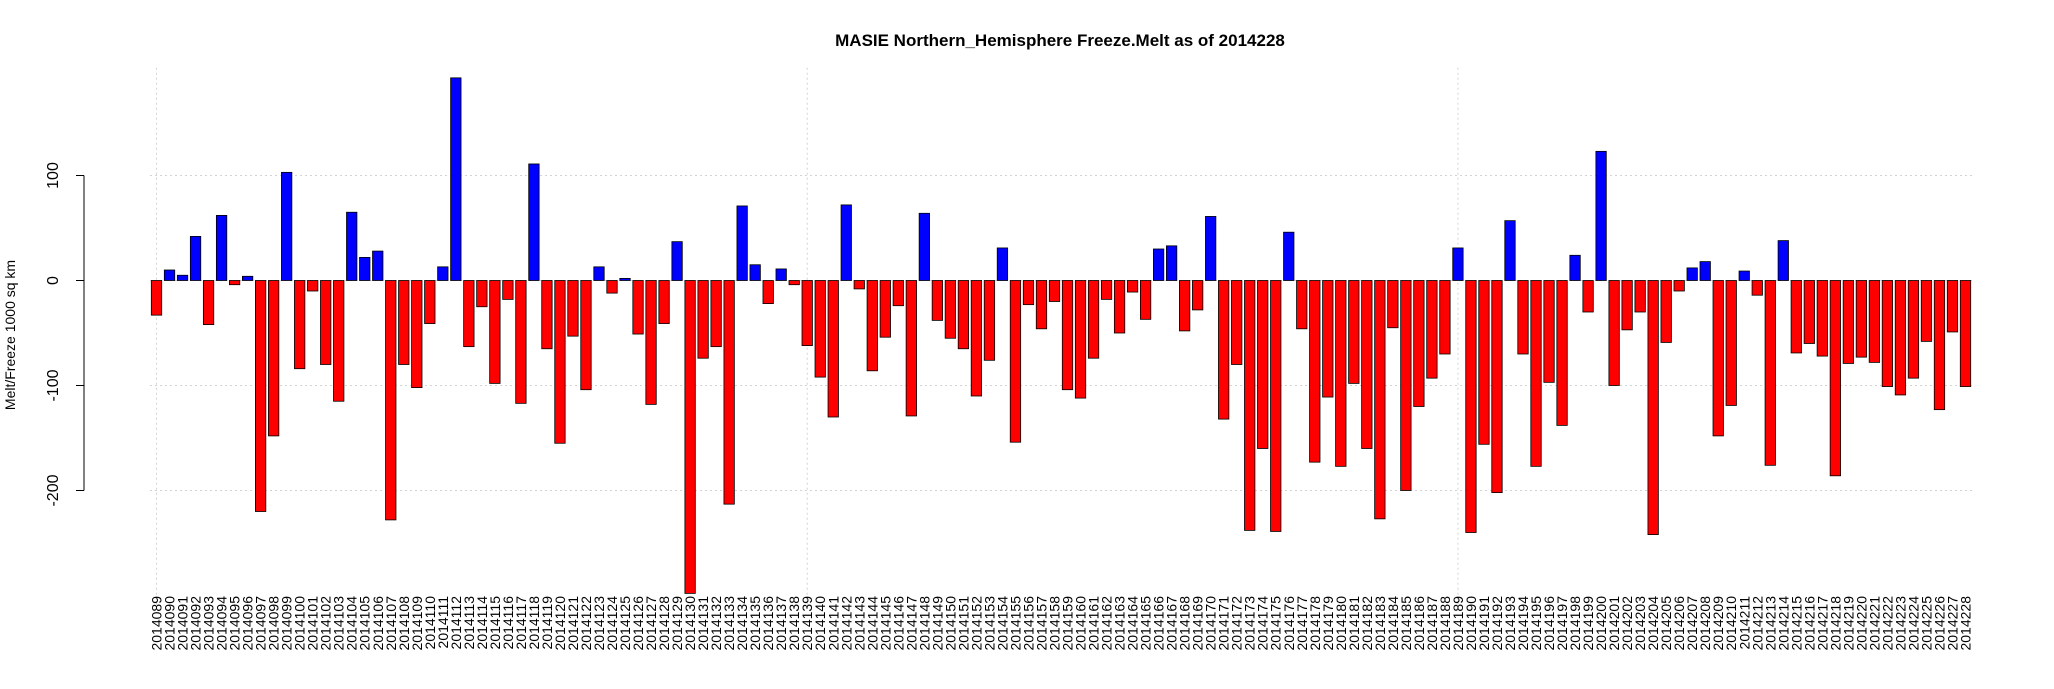  I want to click on x-tick-label: 2014146, so click(898, 623).